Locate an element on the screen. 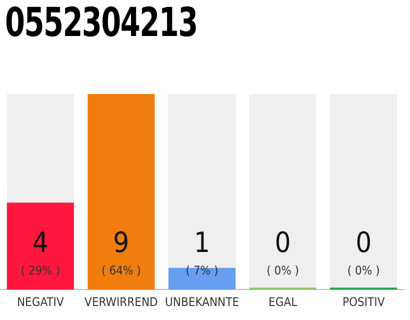 The width and height of the screenshot is (410, 320). x-tick-label: VERWIRREND is located at coordinates (121, 301).